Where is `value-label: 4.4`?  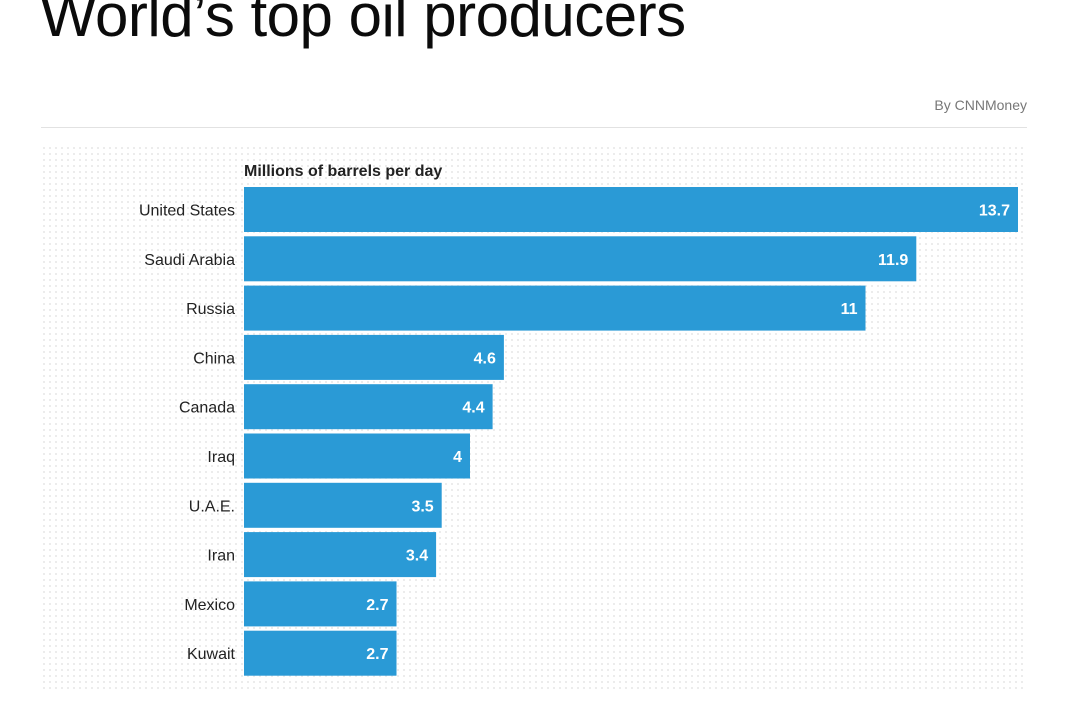
value-label: 4.4 is located at coordinates (473, 408).